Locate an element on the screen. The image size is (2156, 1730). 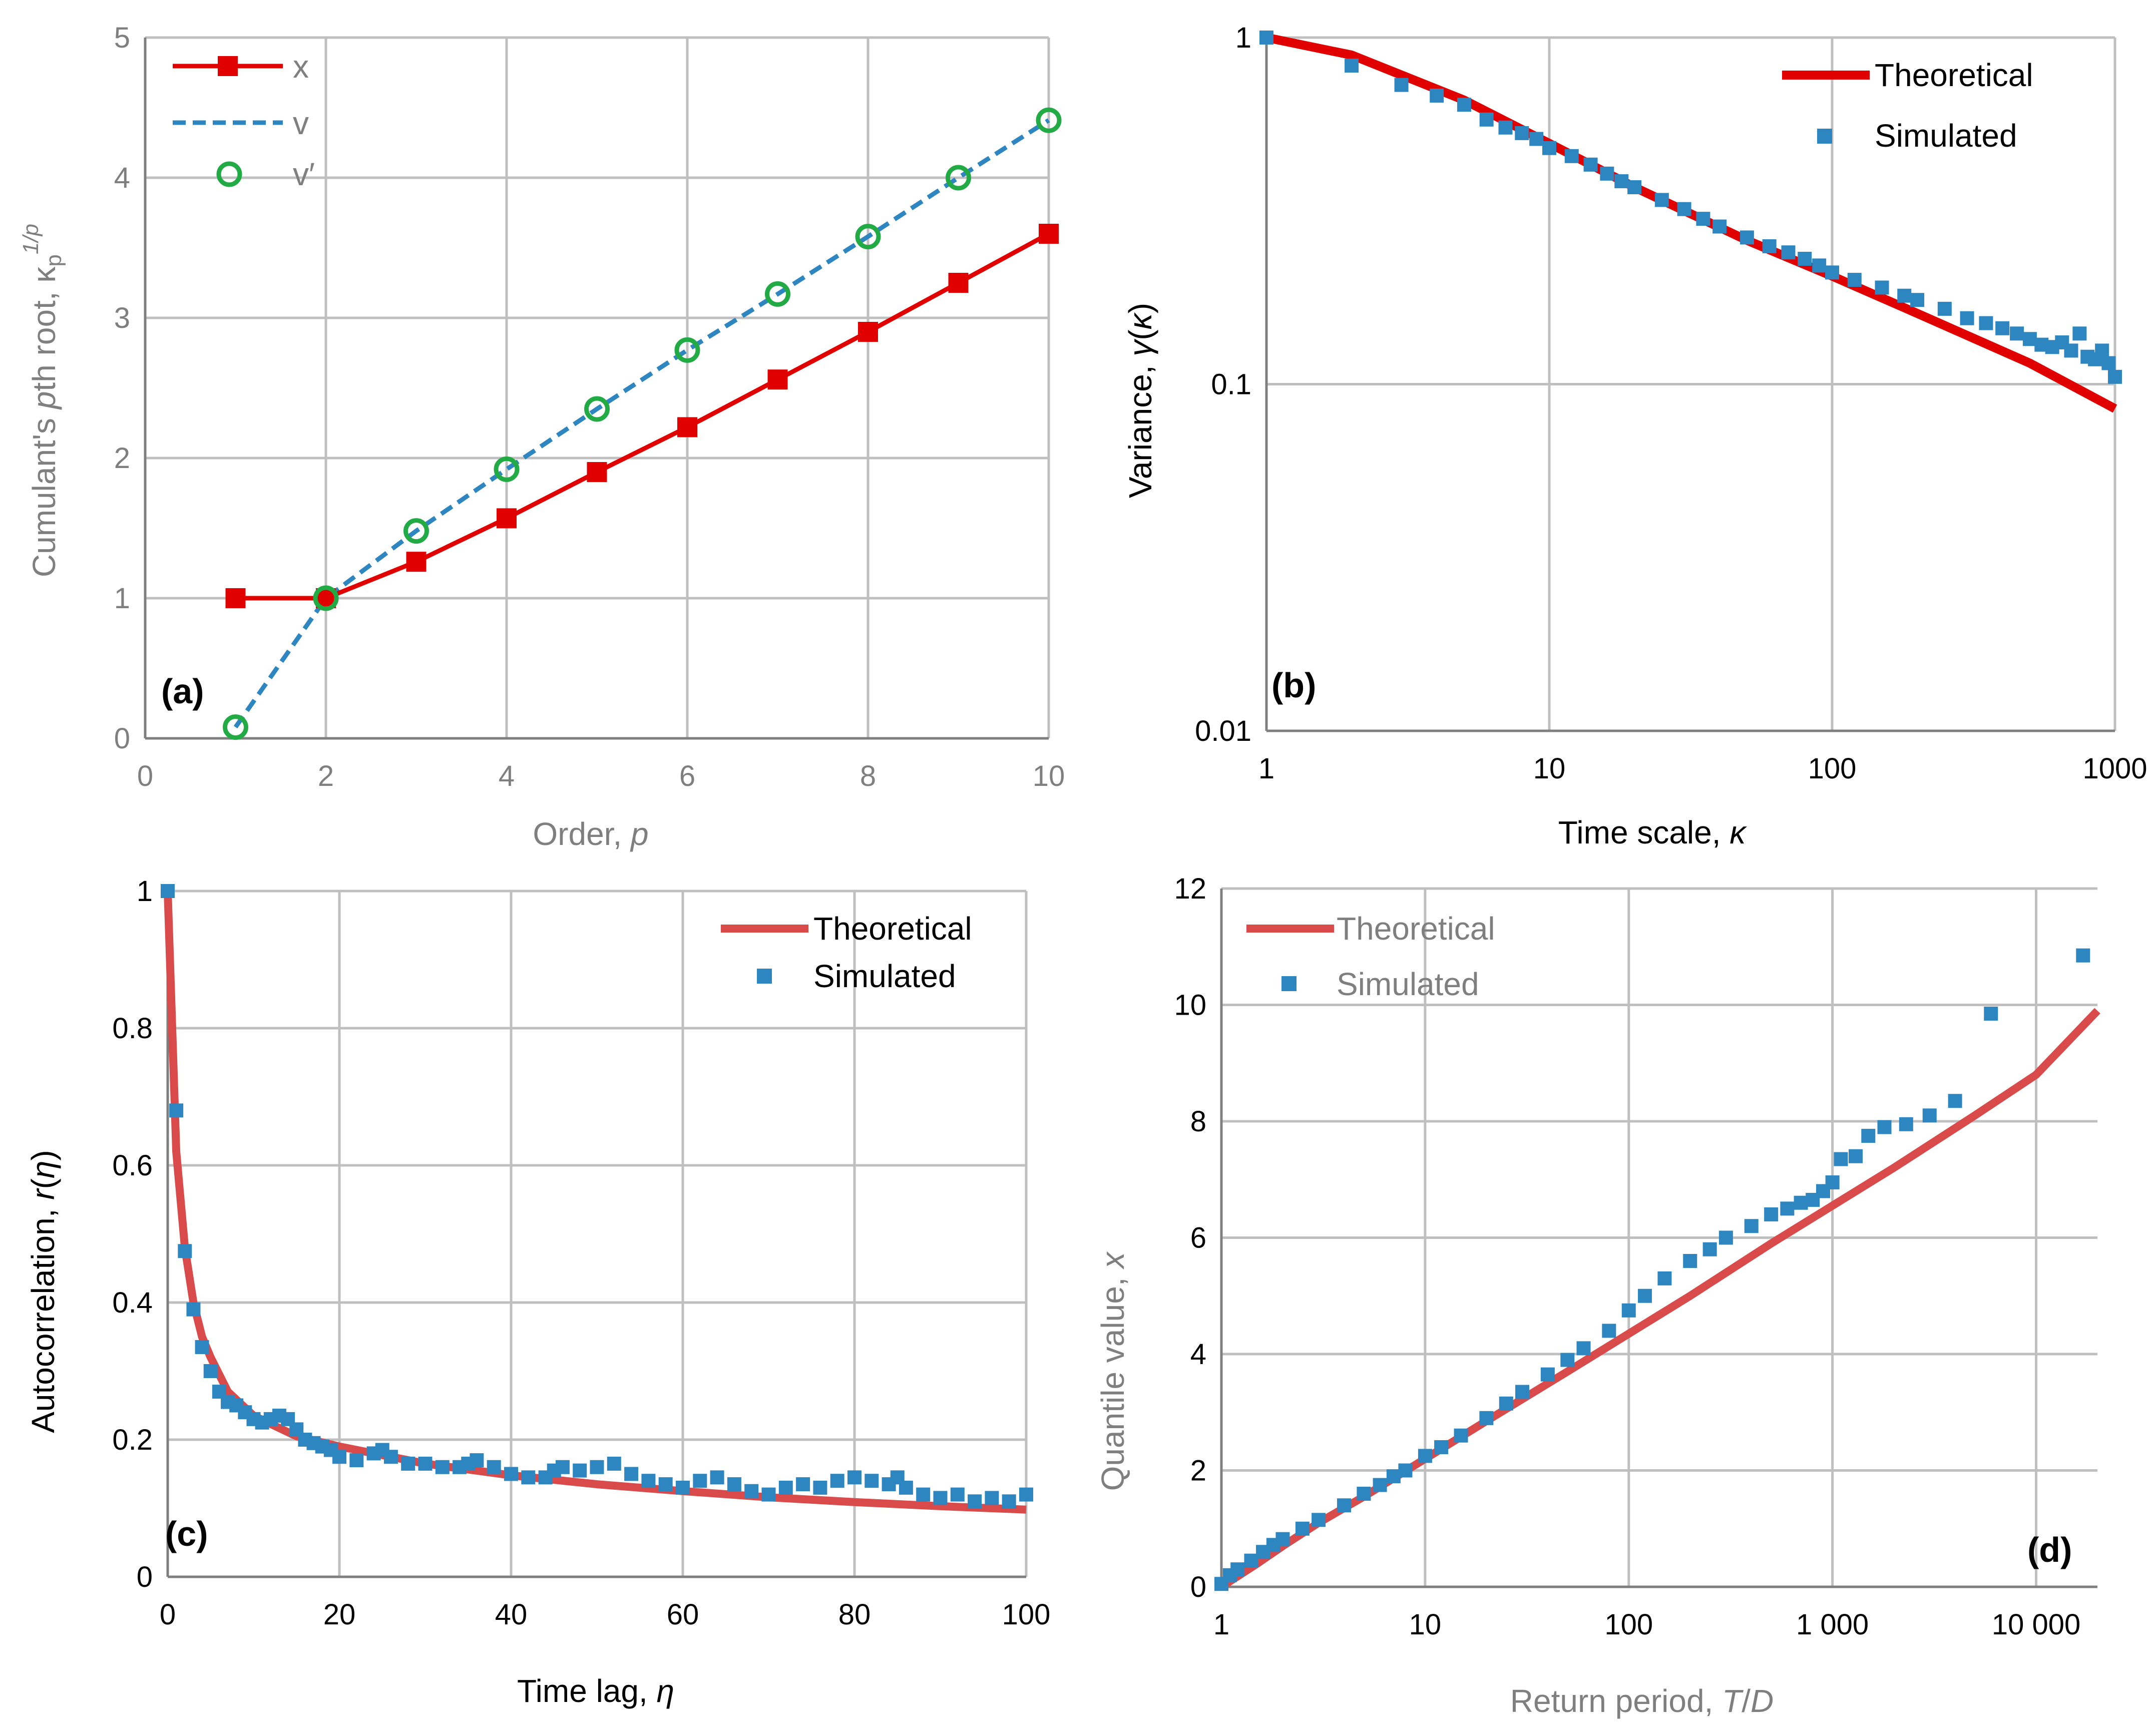
panel-d-yticks: 0 2 4 6 8 10 12 is located at coordinates (1190, 1238).